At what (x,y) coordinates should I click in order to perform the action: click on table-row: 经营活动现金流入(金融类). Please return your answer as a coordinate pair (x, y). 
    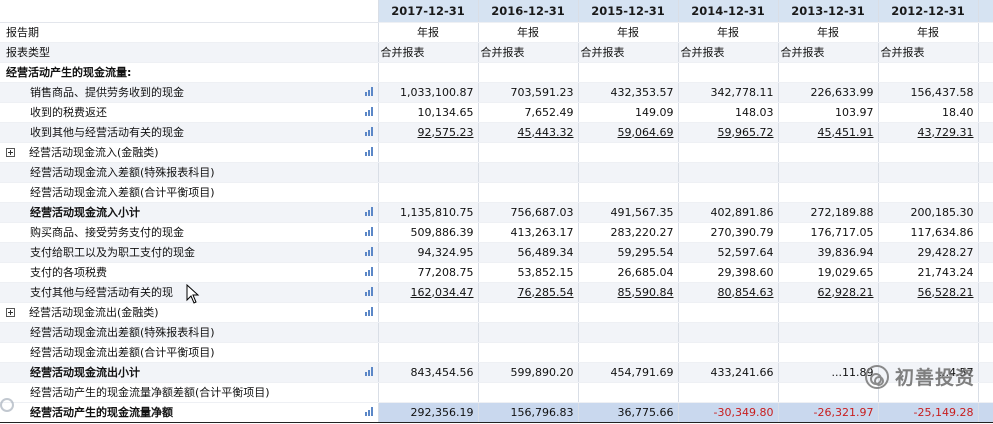
    Looking at the image, I should click on (496, 152).